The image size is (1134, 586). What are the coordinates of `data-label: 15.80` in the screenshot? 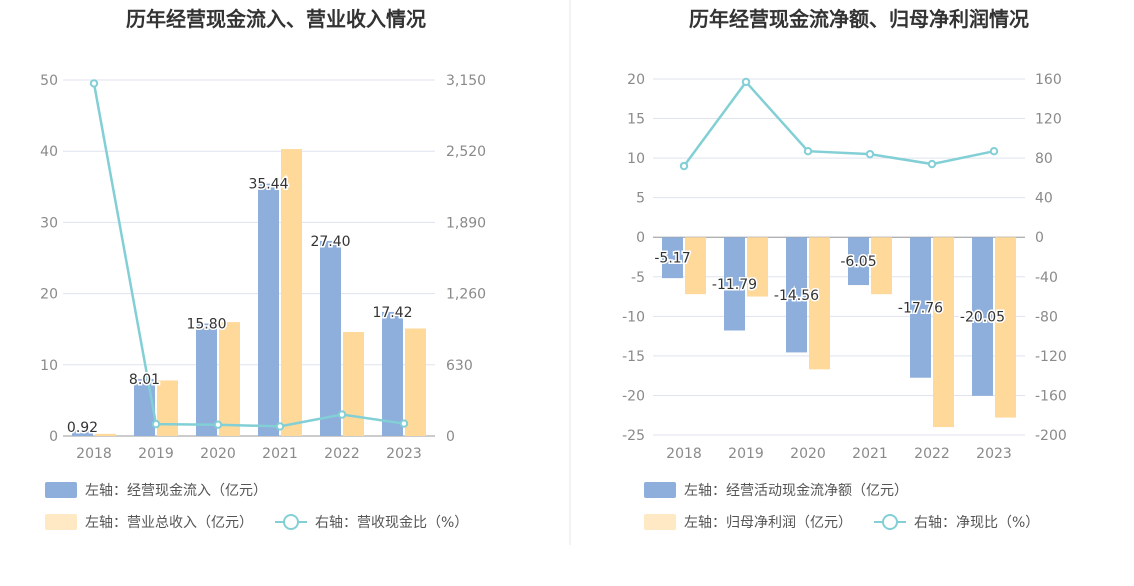 It's located at (206, 325).